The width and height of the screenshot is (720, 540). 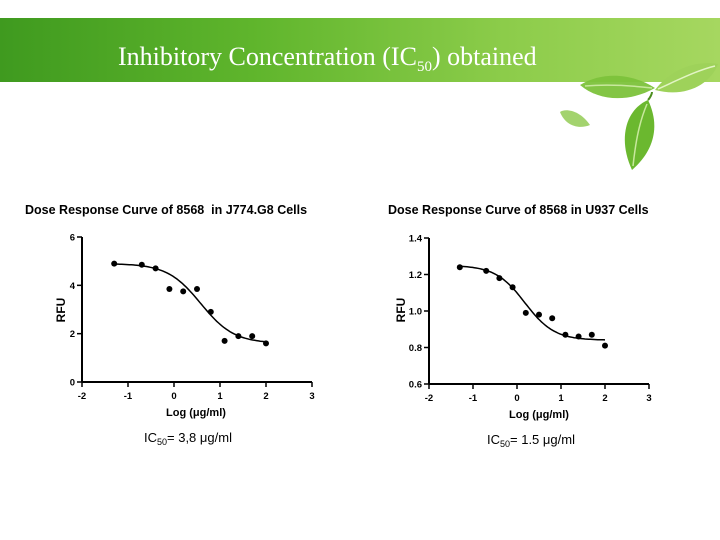 I want to click on slide-title: Inhibitory Concentration (IC50) obtained, so click(x=327, y=59).